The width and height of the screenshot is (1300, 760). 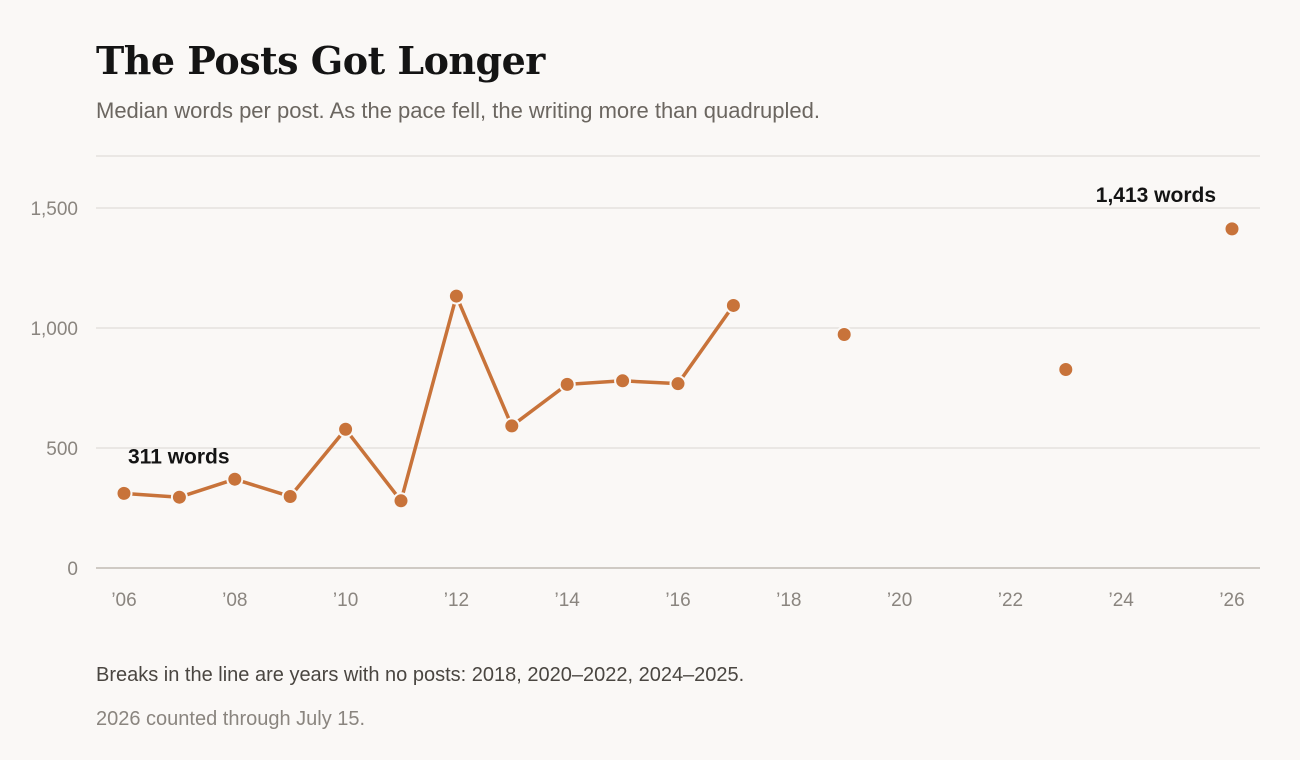 What do you see at coordinates (54, 389) in the screenshot?
I see `y-axis-ticks: 0 500 1,000 1,500` at bounding box center [54, 389].